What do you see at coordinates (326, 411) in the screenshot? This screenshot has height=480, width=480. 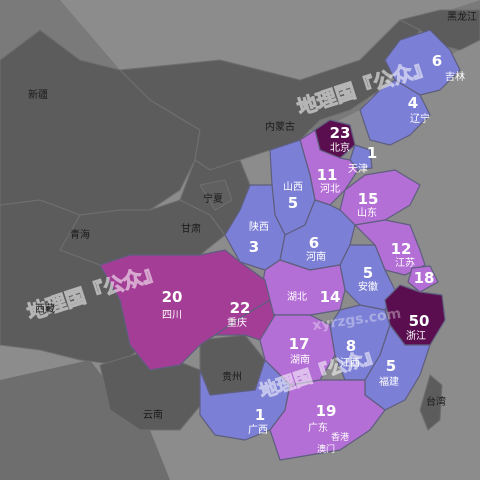 I see `value-guangdong: 19` at bounding box center [326, 411].